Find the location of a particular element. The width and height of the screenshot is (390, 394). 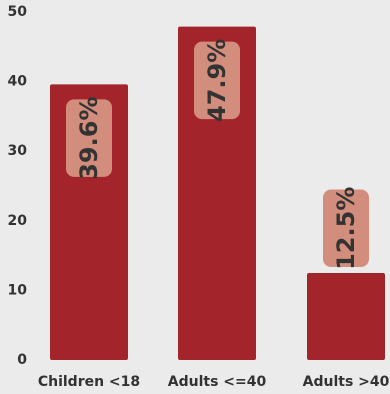

data-label: 47.9% is located at coordinates (217, 80).